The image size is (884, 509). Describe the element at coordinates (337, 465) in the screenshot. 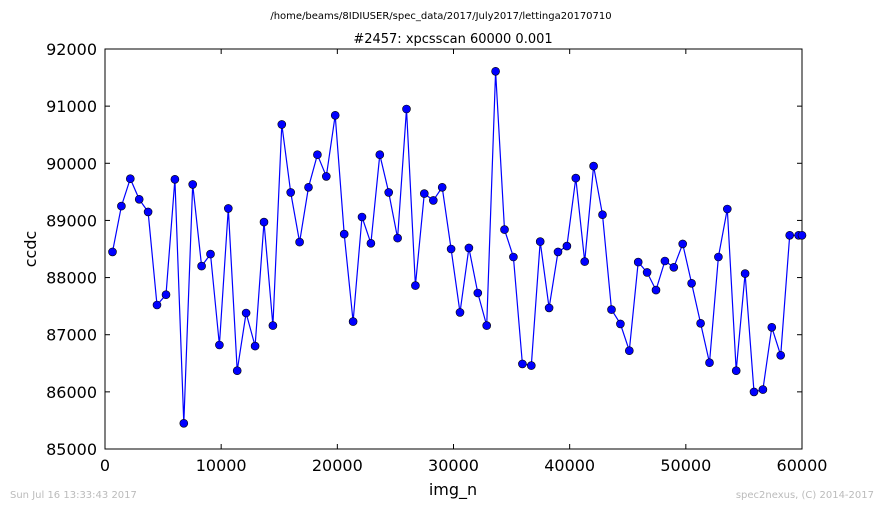

I see `x-tick-label: 20000` at that location.